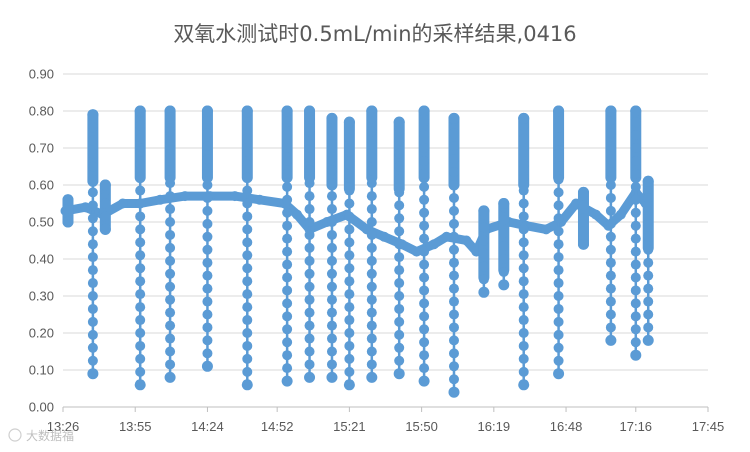 The width and height of the screenshot is (750, 452). Describe the element at coordinates (15, 435) in the screenshot. I see `watermark-logo-icon` at that location.